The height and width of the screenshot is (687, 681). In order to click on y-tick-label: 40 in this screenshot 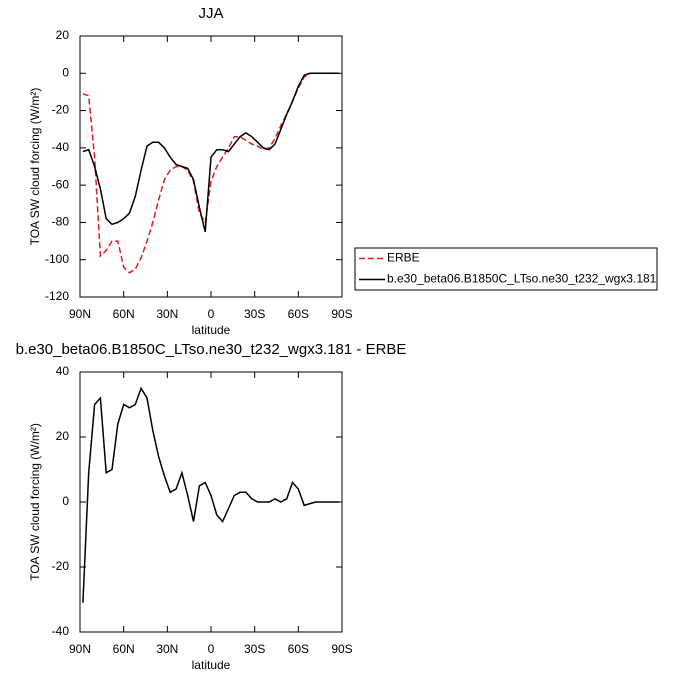, I will do `click(63, 371)`.